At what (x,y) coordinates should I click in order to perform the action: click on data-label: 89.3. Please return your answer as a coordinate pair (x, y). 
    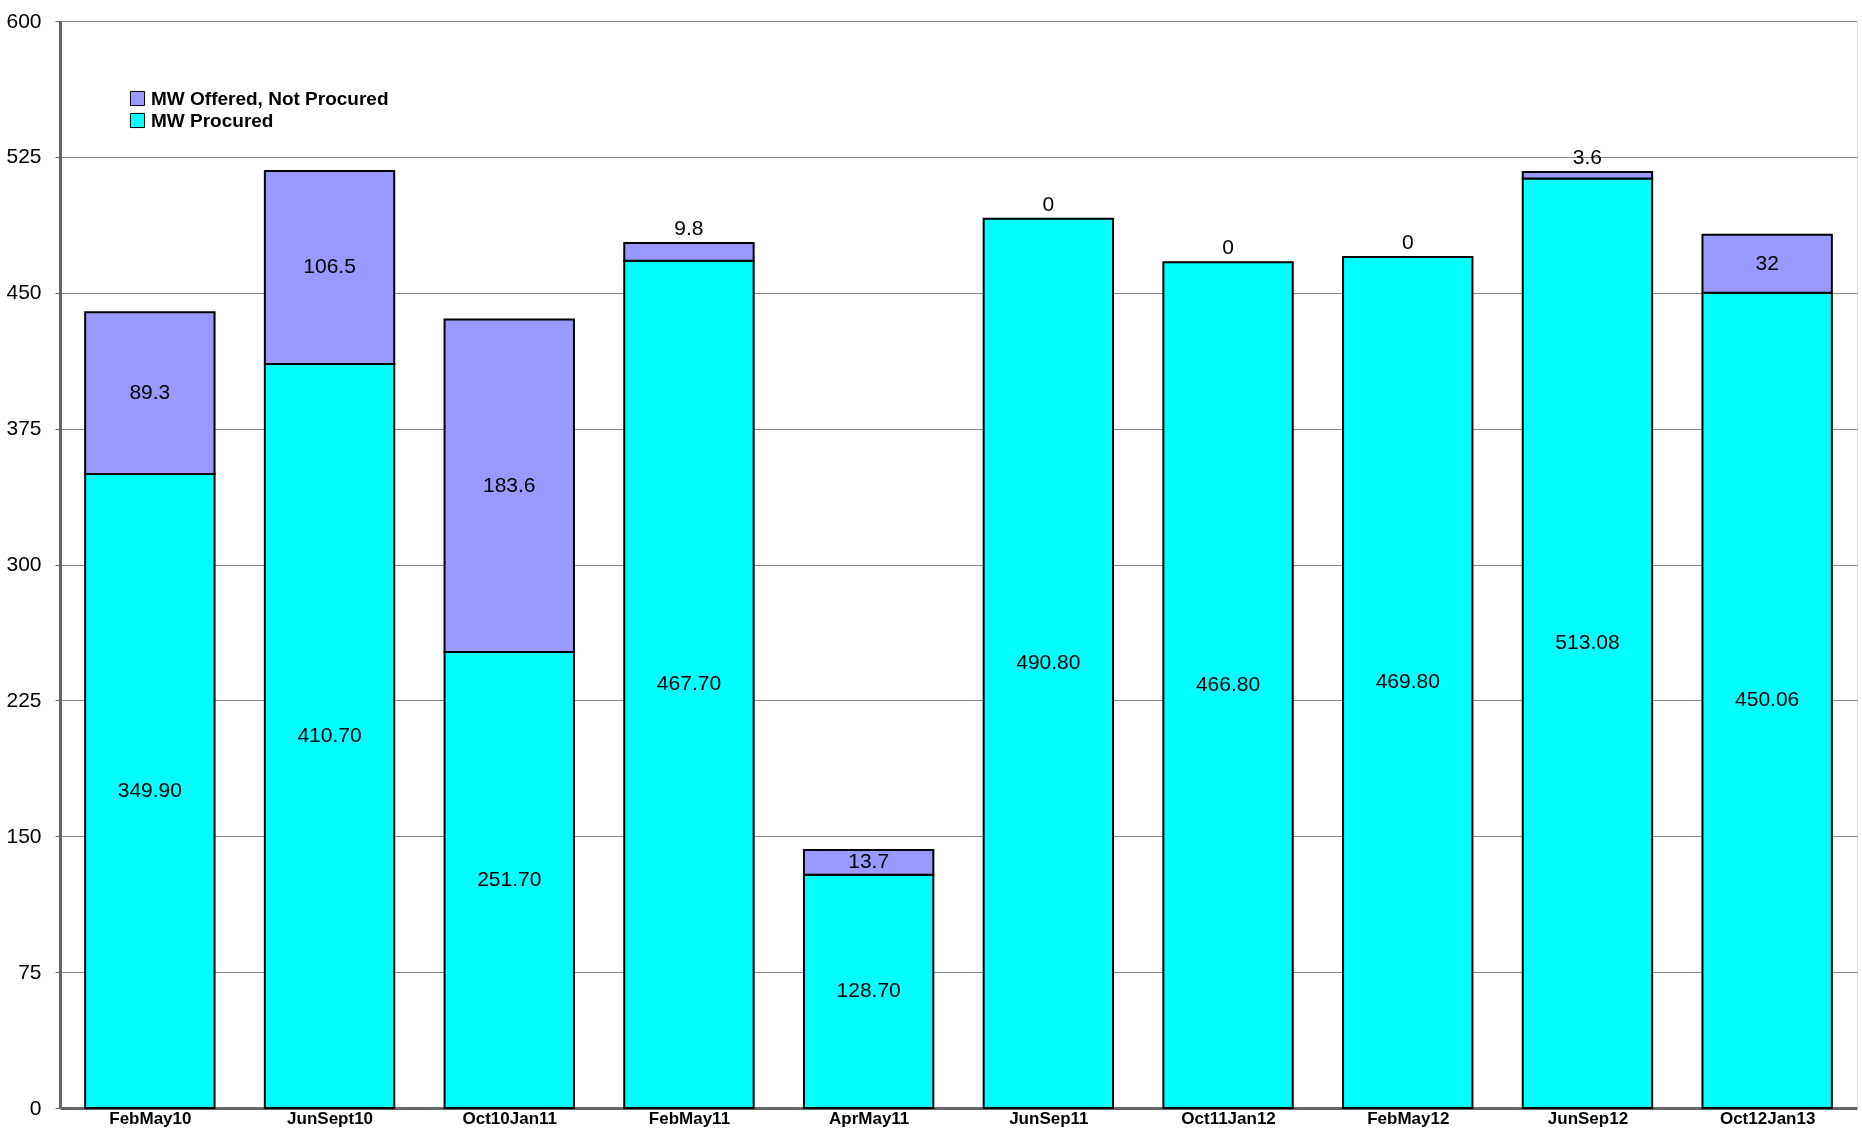
    Looking at the image, I should click on (150, 392).